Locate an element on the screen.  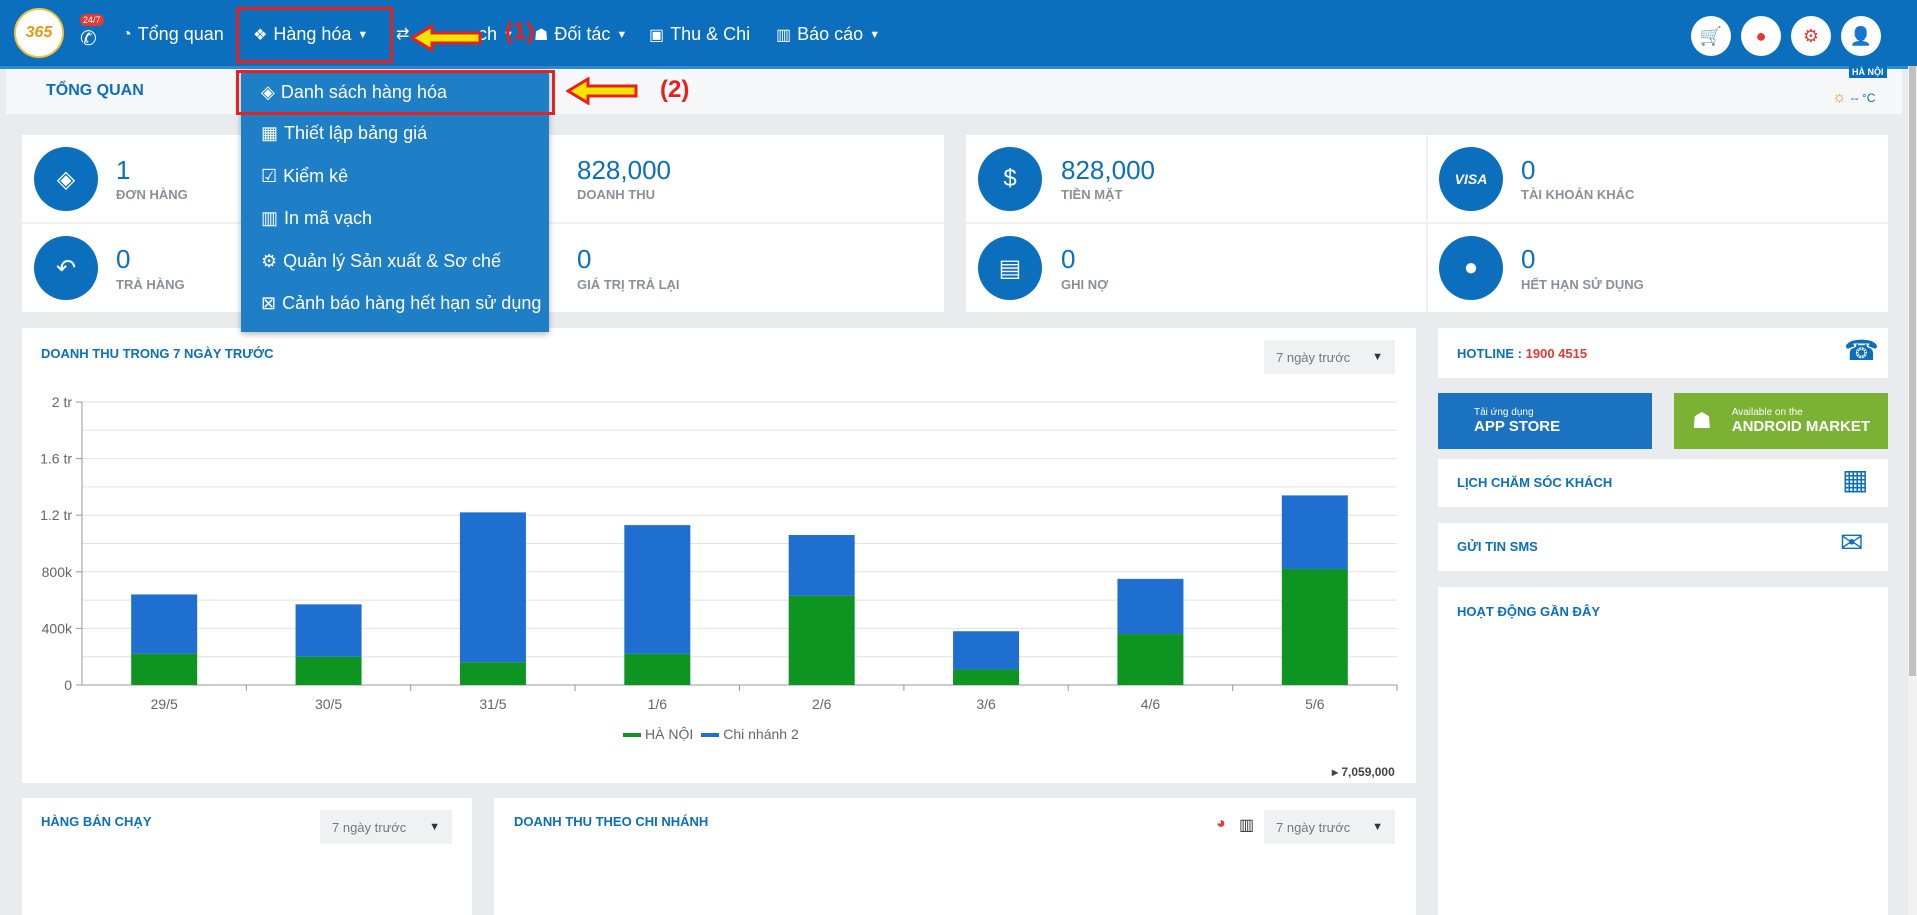
gear-icon: ⚙ is located at coordinates (1811, 36).